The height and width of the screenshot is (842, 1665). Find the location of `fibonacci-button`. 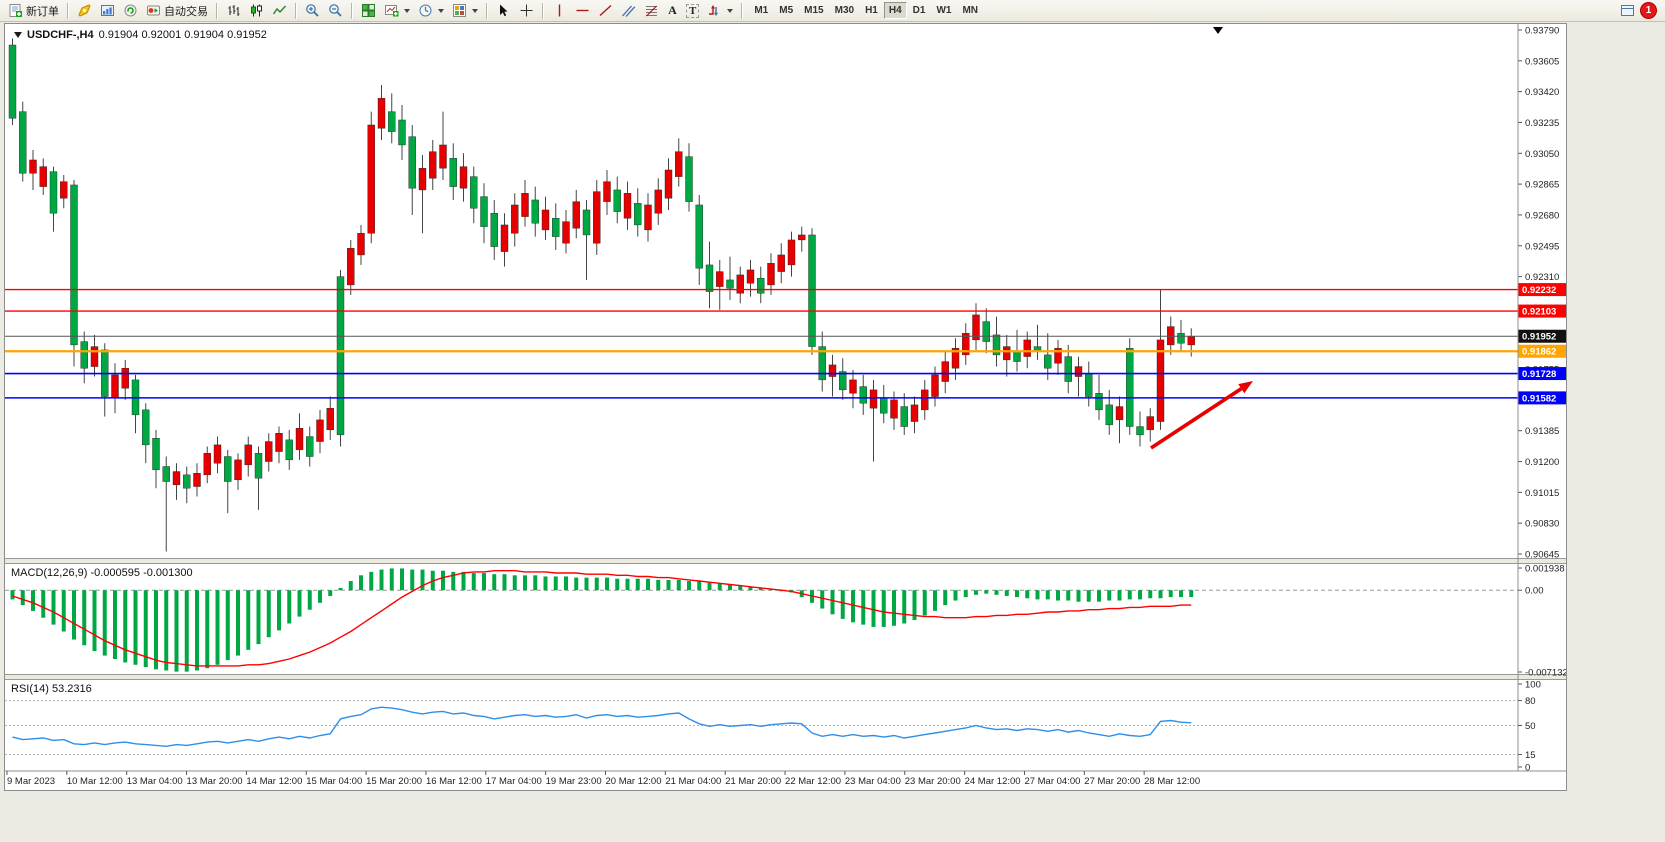

fibonacci-button is located at coordinates (651, 10).